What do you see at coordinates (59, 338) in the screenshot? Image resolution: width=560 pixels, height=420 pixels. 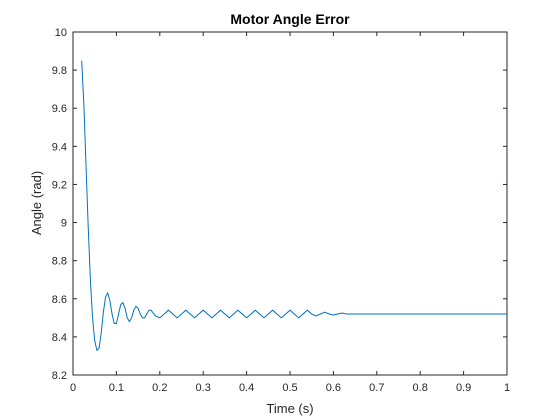 I see `y-tick-label: 8.4` at bounding box center [59, 338].